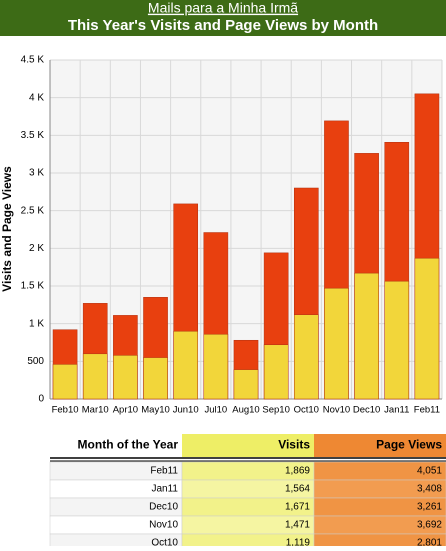 The height and width of the screenshot is (551, 446). Describe the element at coordinates (164, 471) in the screenshot. I see `table-cell-text: Feb11` at that location.